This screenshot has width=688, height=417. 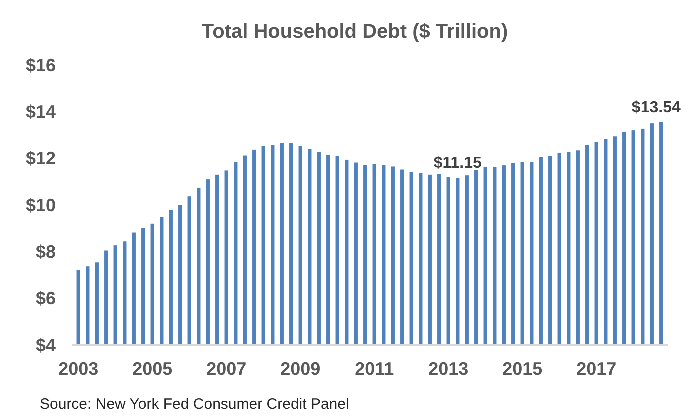 I want to click on y-tick-label: $16, so click(x=41, y=65).